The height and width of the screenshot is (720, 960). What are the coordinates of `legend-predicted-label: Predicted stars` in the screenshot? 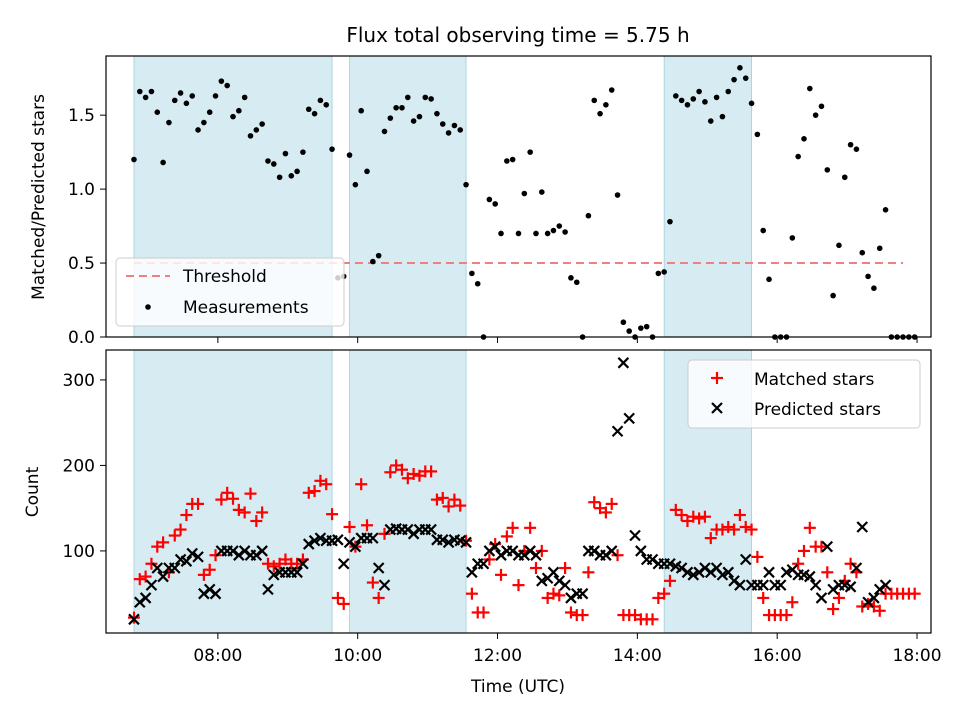 It's located at (817, 410).